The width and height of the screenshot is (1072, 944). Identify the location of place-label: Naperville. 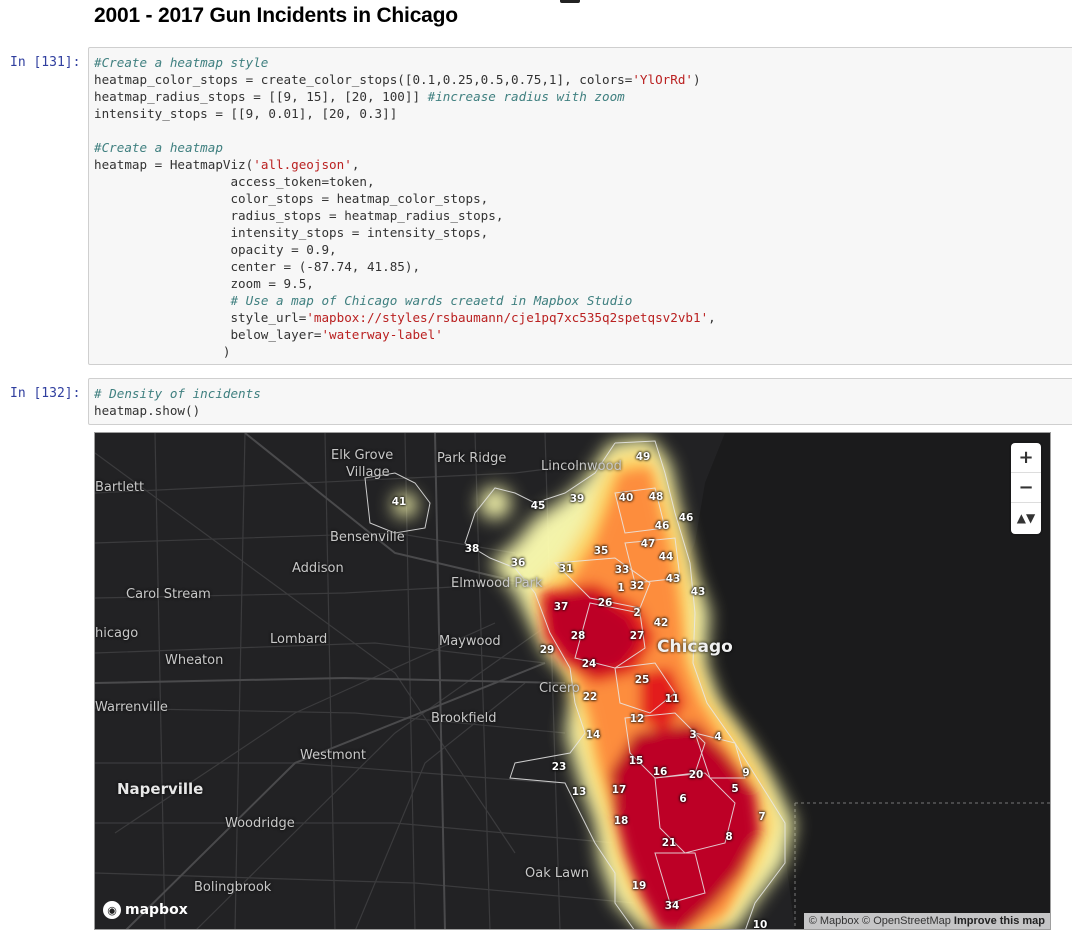
(160, 789).